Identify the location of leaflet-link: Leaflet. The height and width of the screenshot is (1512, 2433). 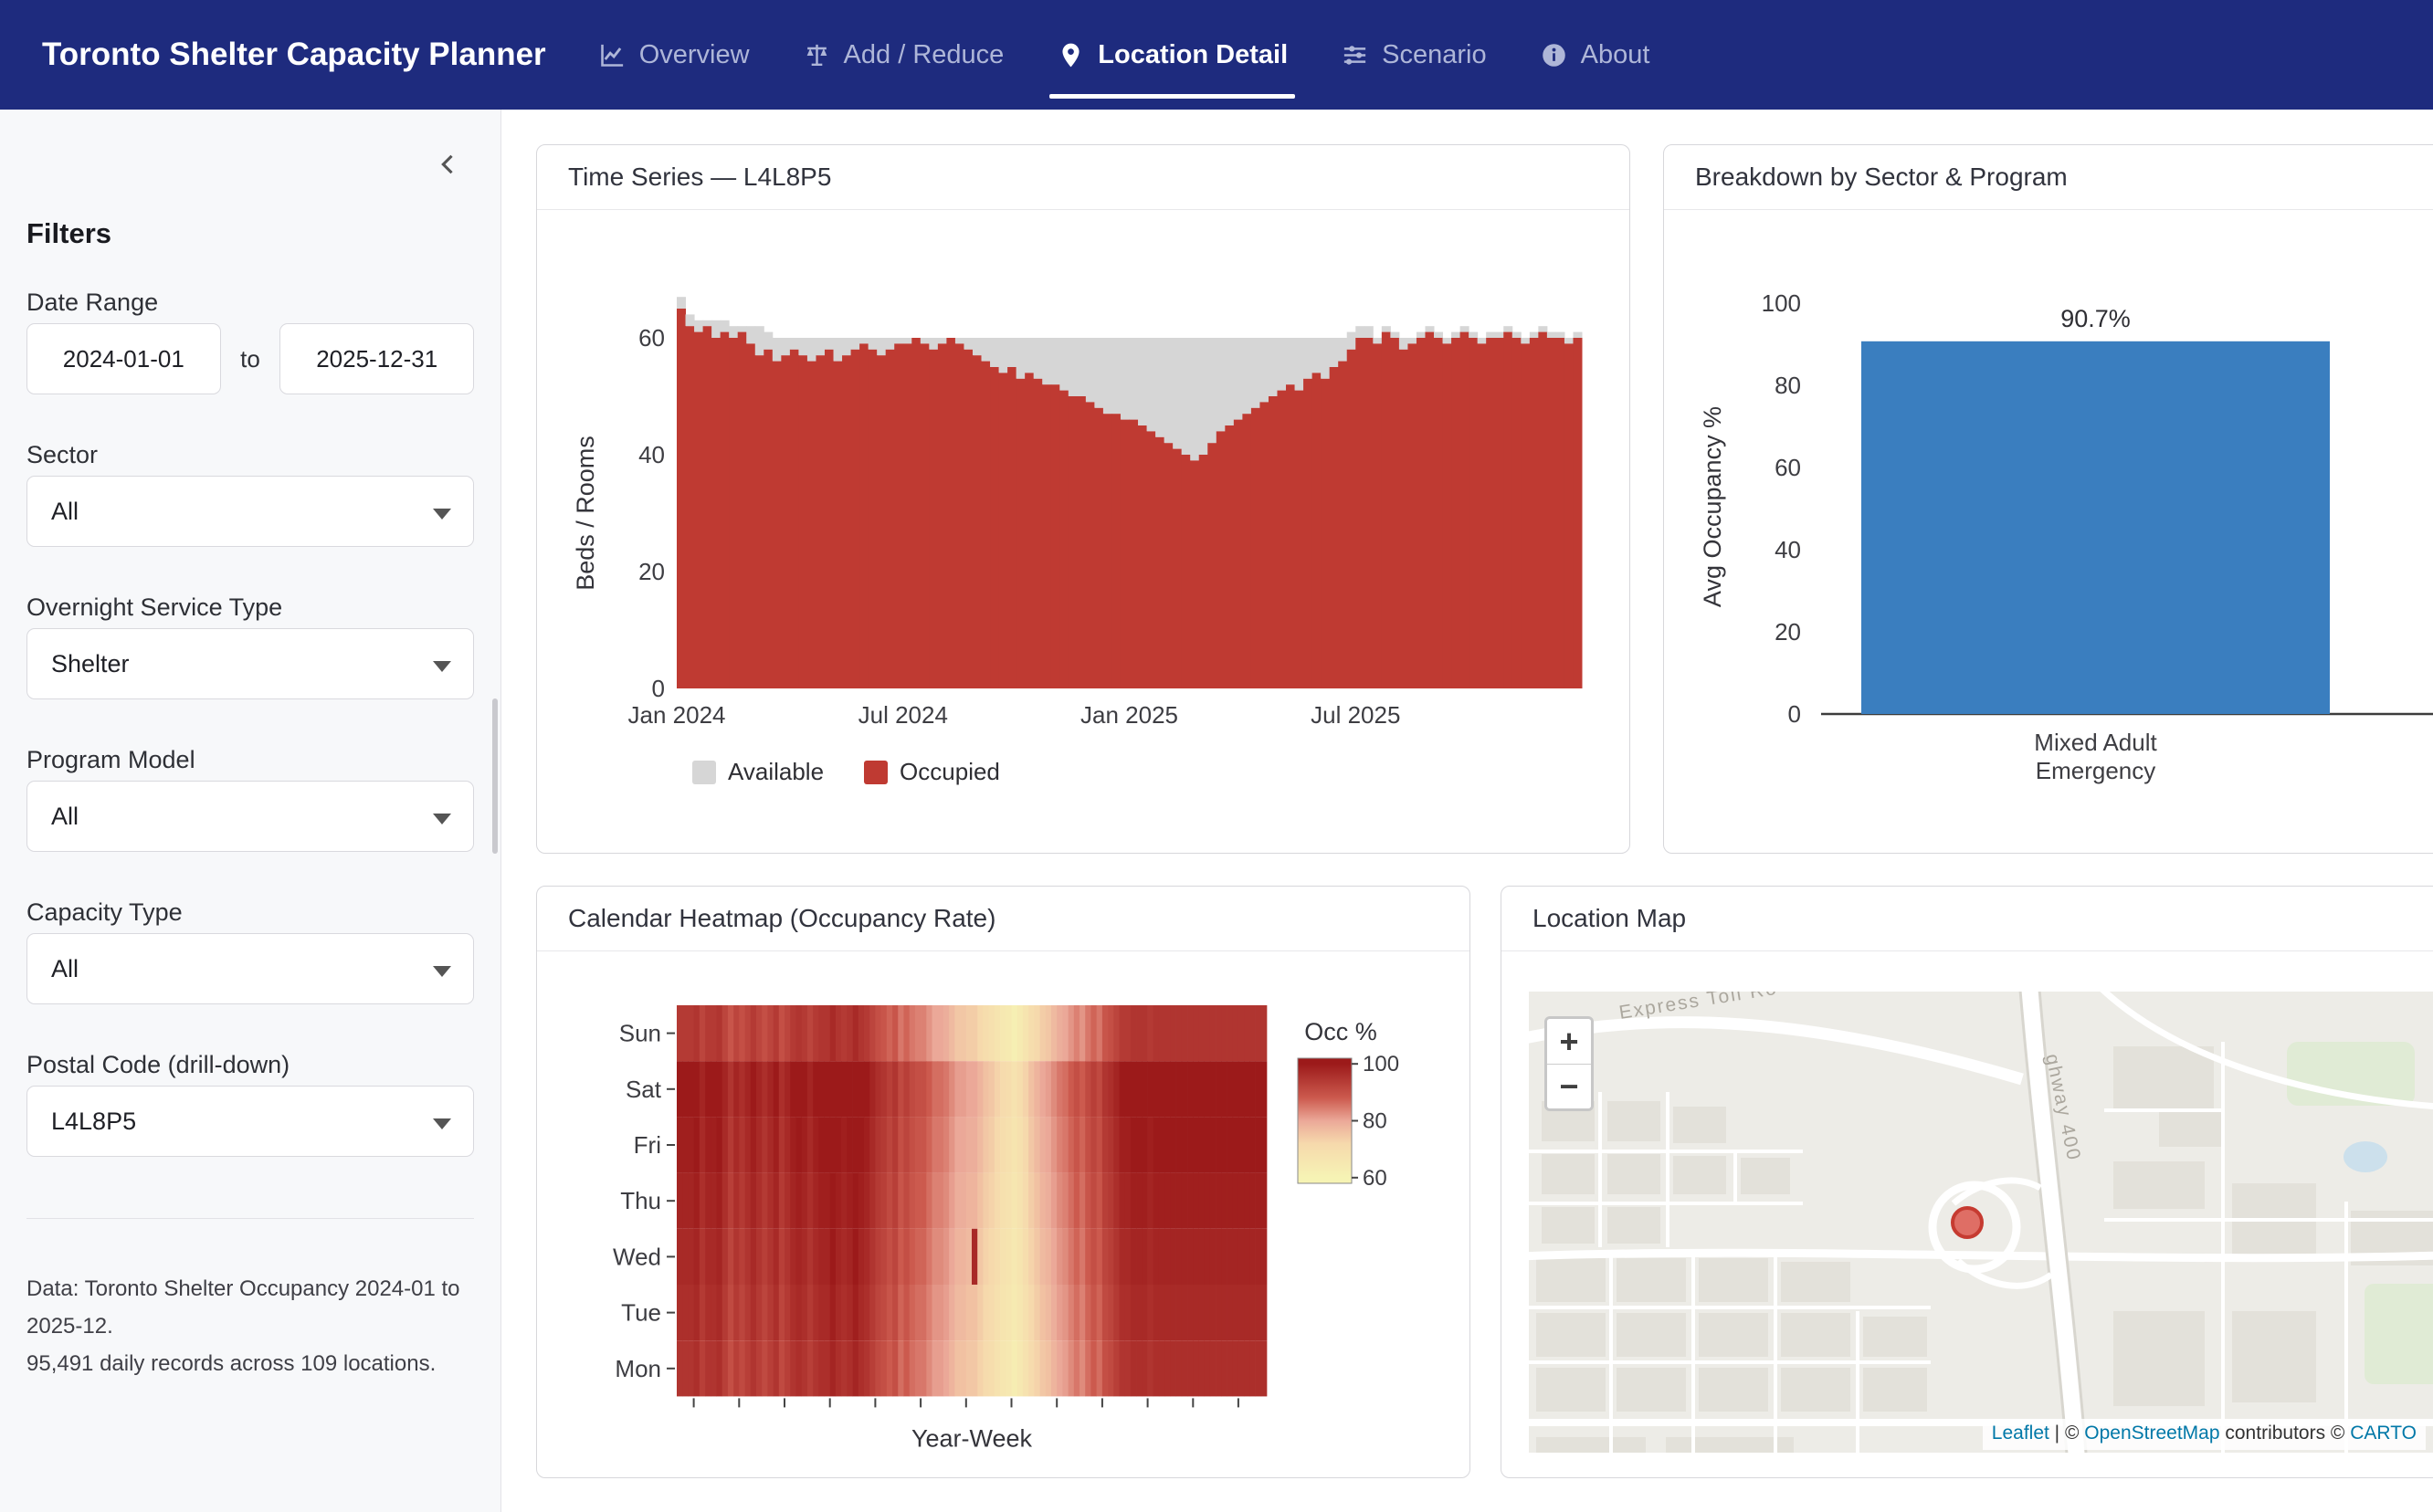
(2020, 1433).